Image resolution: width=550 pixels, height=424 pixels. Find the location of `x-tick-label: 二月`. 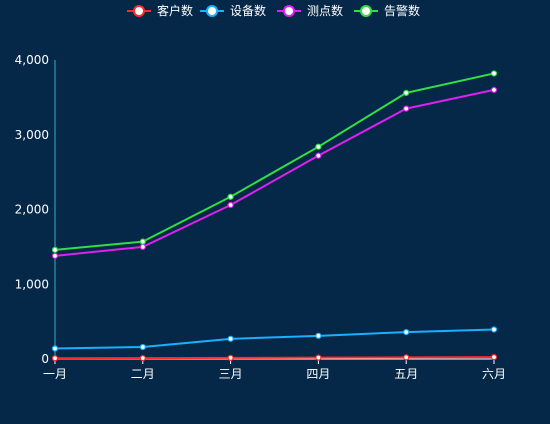

x-tick-label: 二月 is located at coordinates (143, 374).